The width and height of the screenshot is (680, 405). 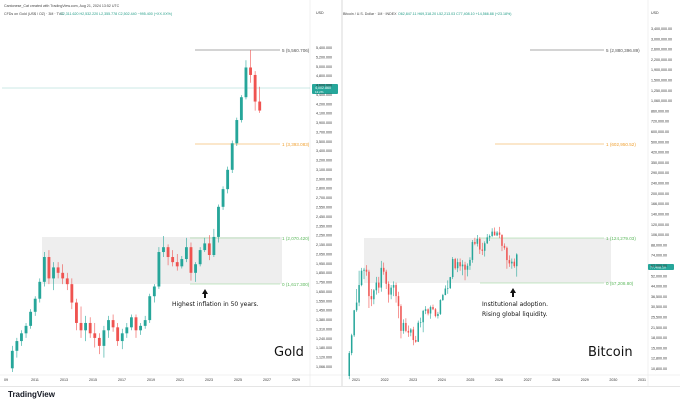 I want to click on y-tick-label: 2,050.000, so click(x=324, y=254).